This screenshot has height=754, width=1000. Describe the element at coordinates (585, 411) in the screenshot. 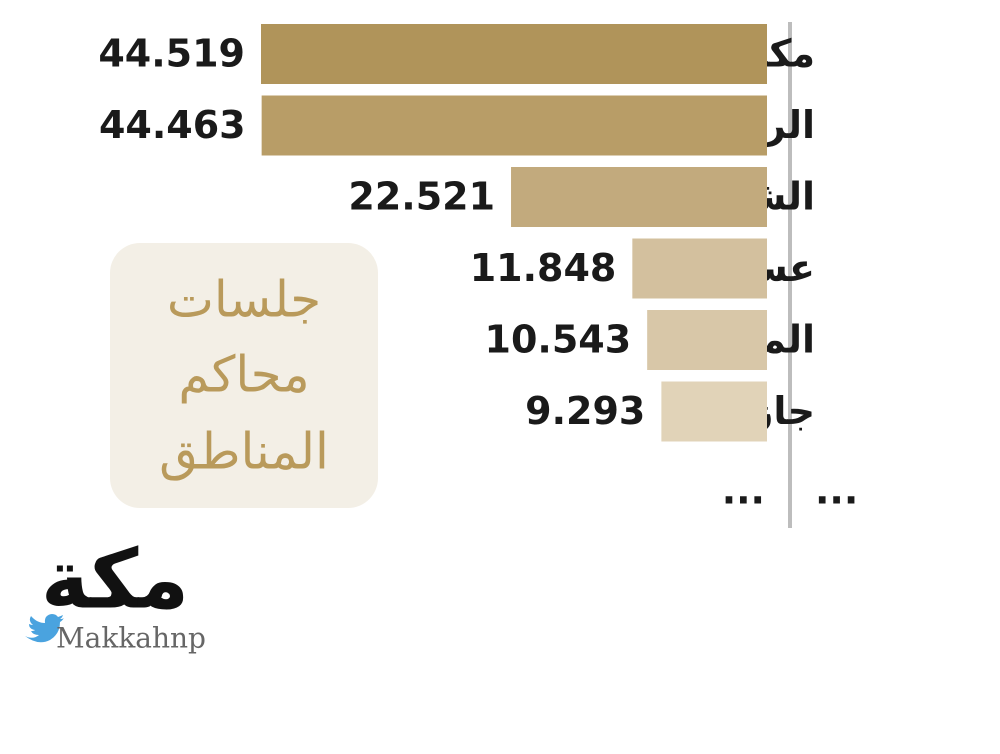

I see `value-label: 9.293` at that location.